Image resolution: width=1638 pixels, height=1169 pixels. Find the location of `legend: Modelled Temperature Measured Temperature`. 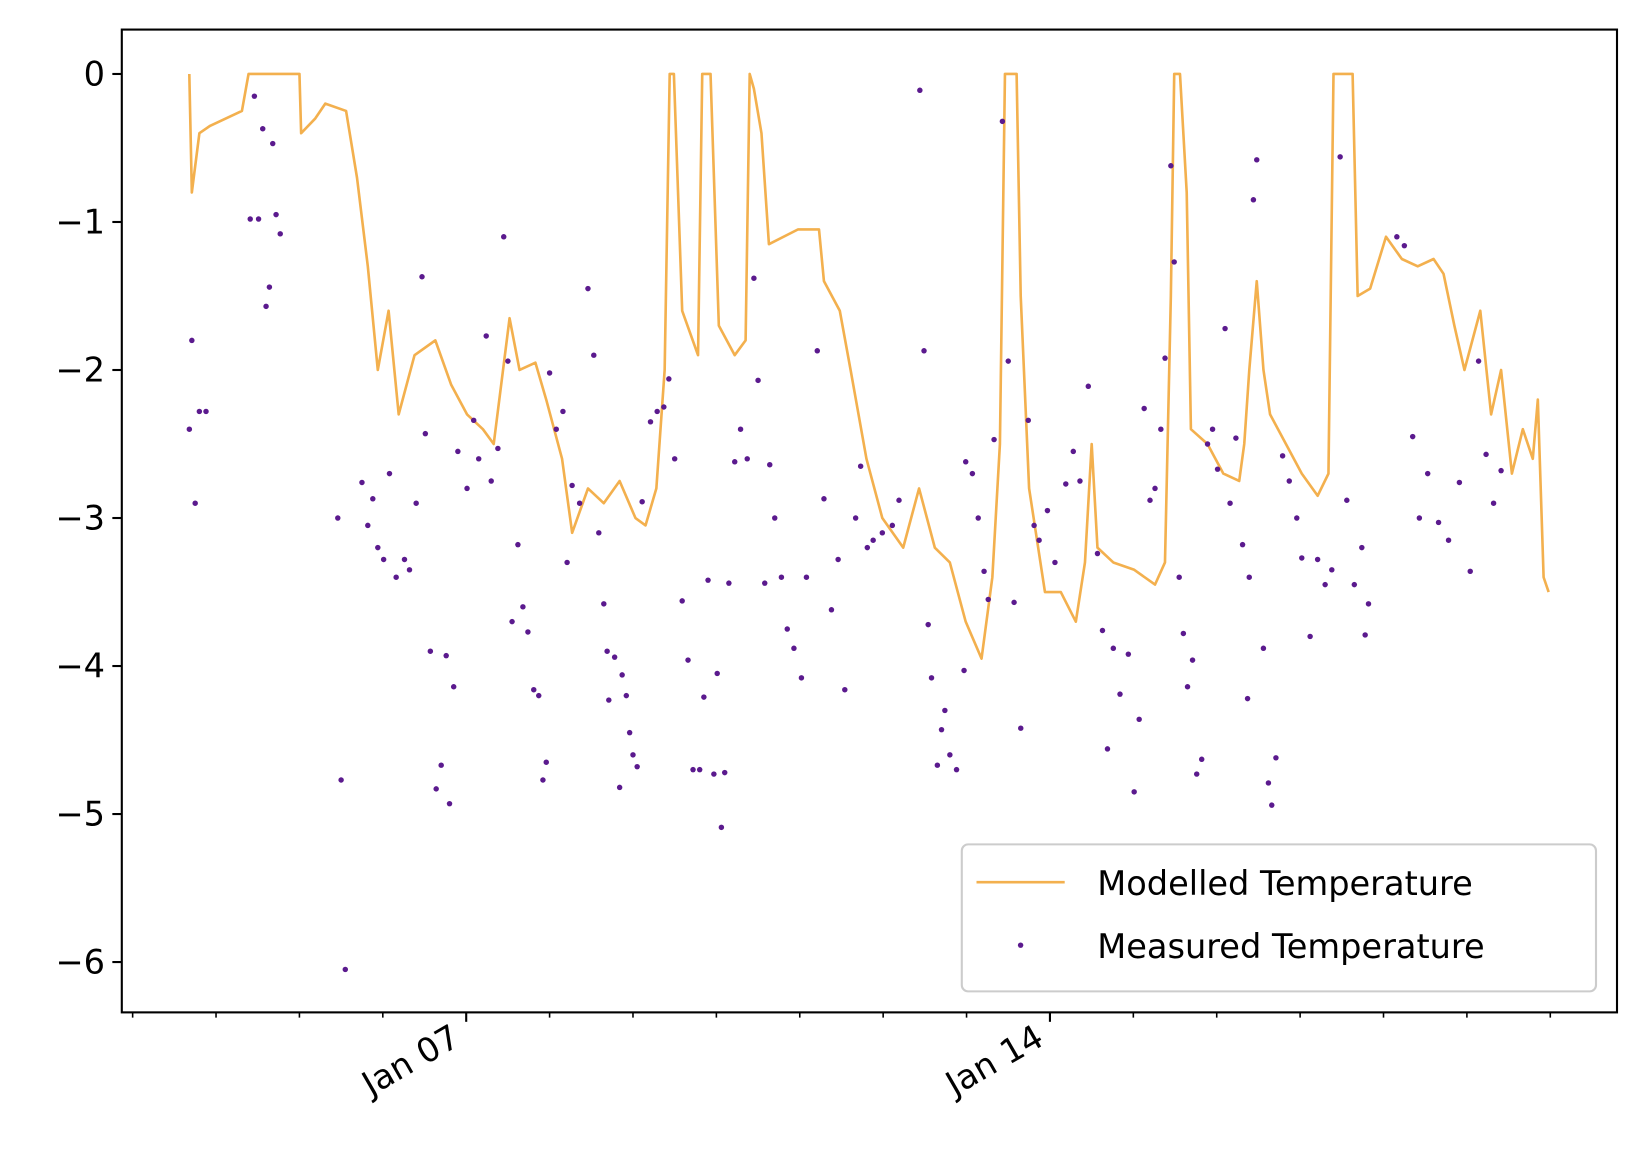

legend: Modelled Temperature Measured Temperature is located at coordinates (1279, 918).